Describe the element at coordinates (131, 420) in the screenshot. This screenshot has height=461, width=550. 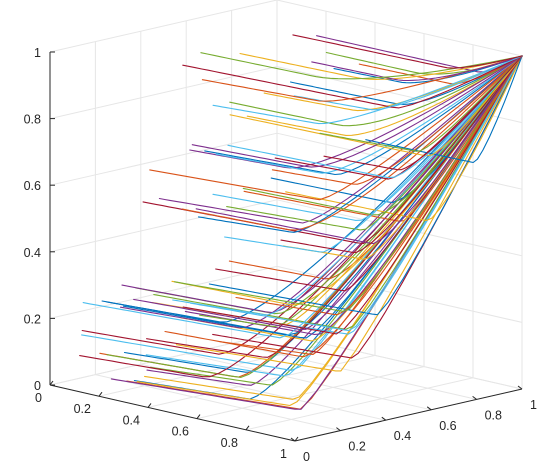
I see `x-tick-label: 0.4` at that location.